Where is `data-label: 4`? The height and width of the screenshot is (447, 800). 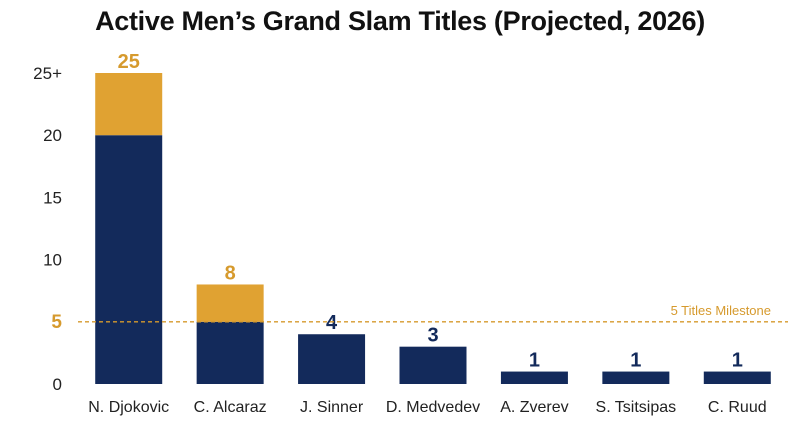 data-label: 4 is located at coordinates (332, 323).